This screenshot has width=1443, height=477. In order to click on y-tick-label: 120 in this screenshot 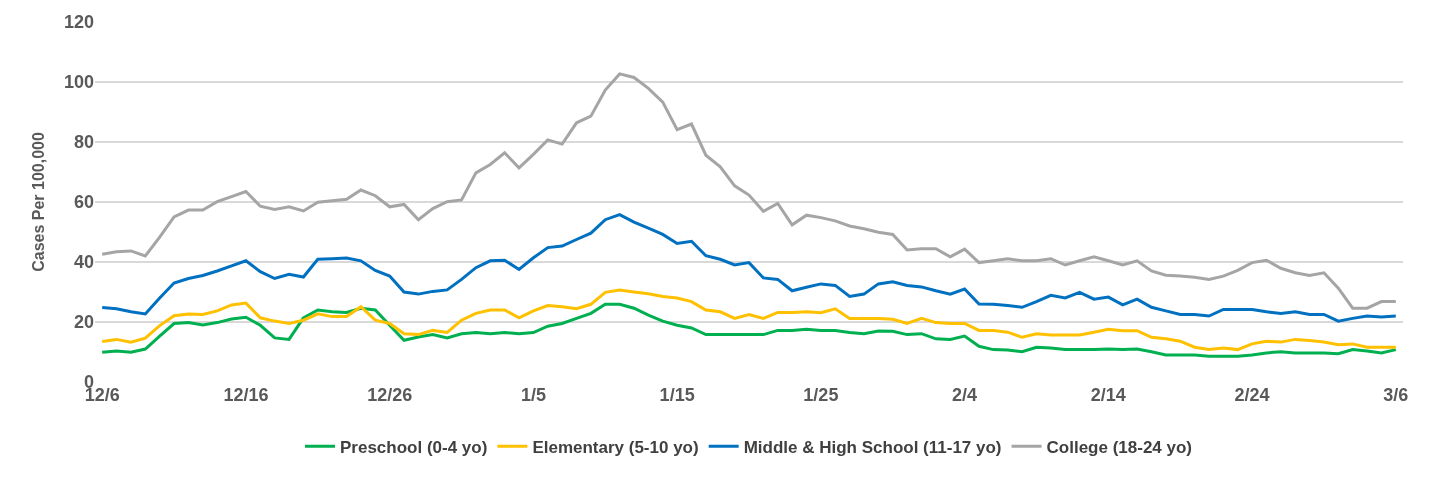, I will do `click(78, 22)`.